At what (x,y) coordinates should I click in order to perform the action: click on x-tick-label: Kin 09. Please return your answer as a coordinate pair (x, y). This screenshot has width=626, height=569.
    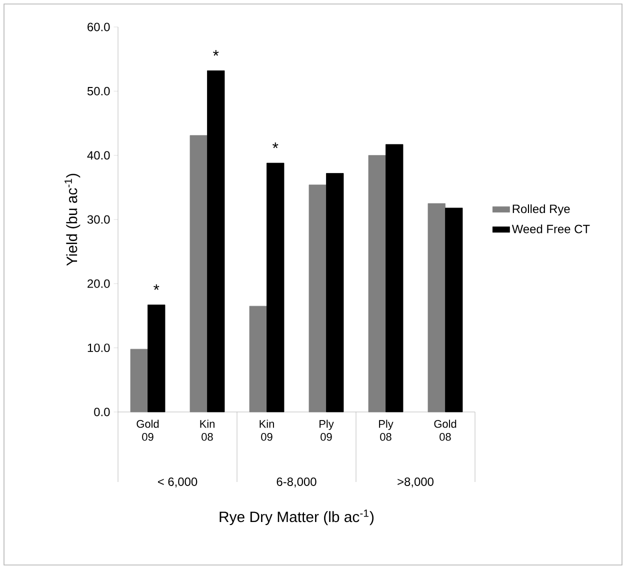
    Looking at the image, I should click on (267, 430).